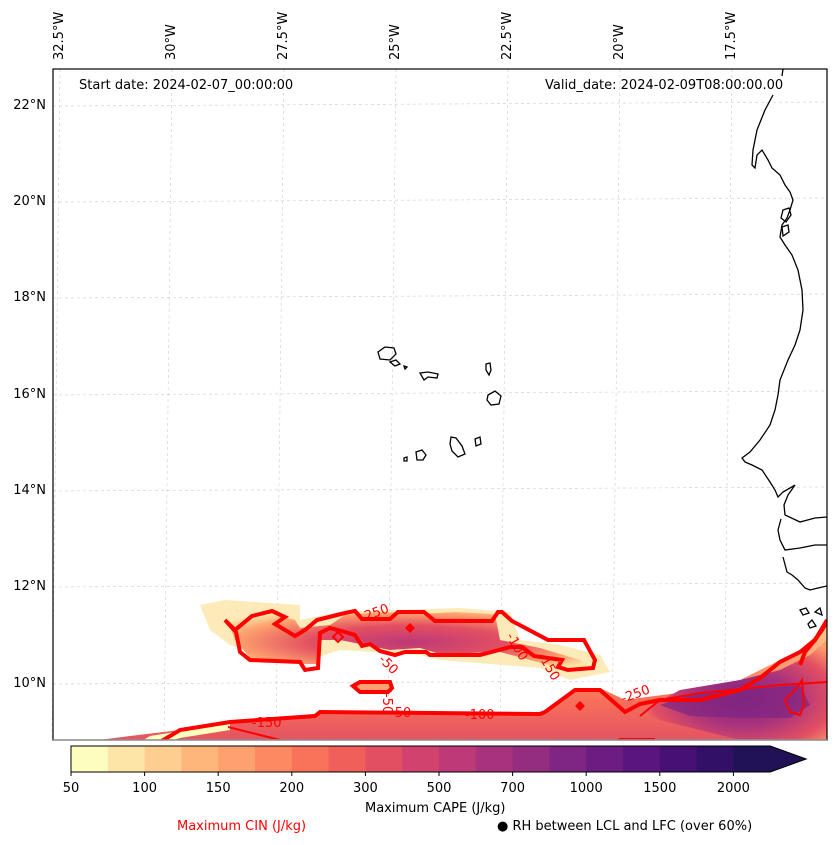  I want to click on island-boa-vista, so click(494, 398).